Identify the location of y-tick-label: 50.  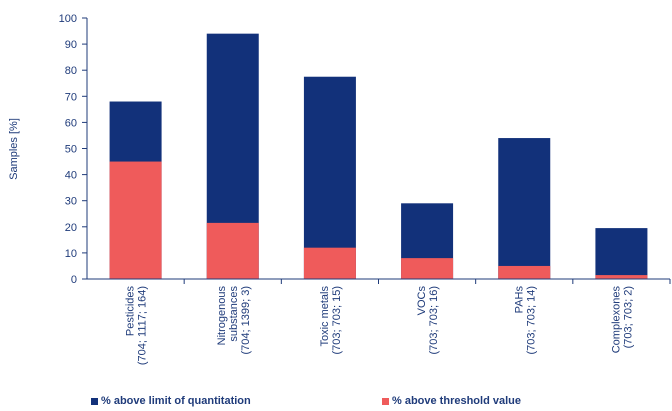
(71, 150).